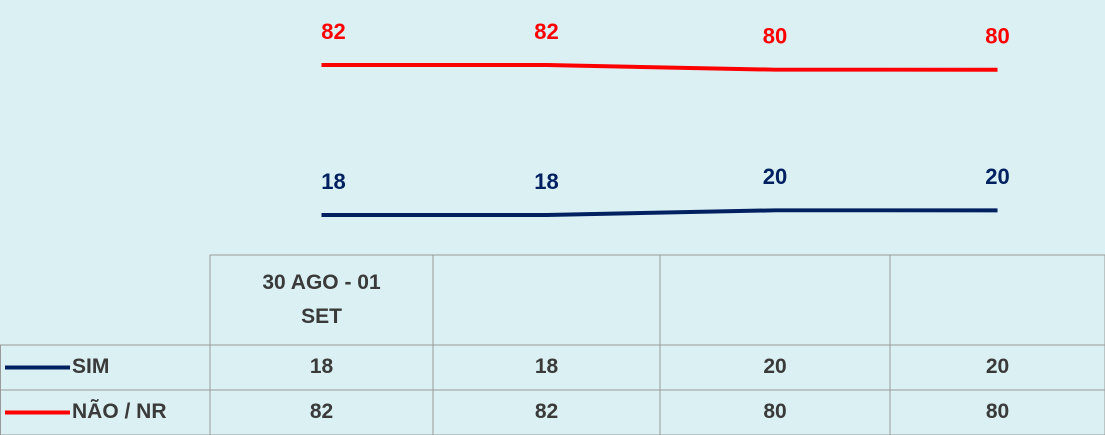  Describe the element at coordinates (119, 411) in the screenshot. I see `legend-label: NÃO / NR` at that location.